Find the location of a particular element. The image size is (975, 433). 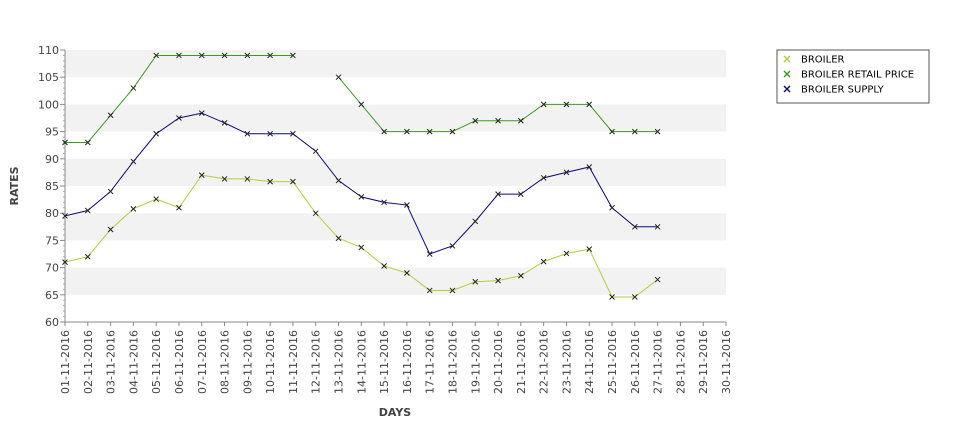

x-tick-label: 18-11-2016 is located at coordinates (452, 362).